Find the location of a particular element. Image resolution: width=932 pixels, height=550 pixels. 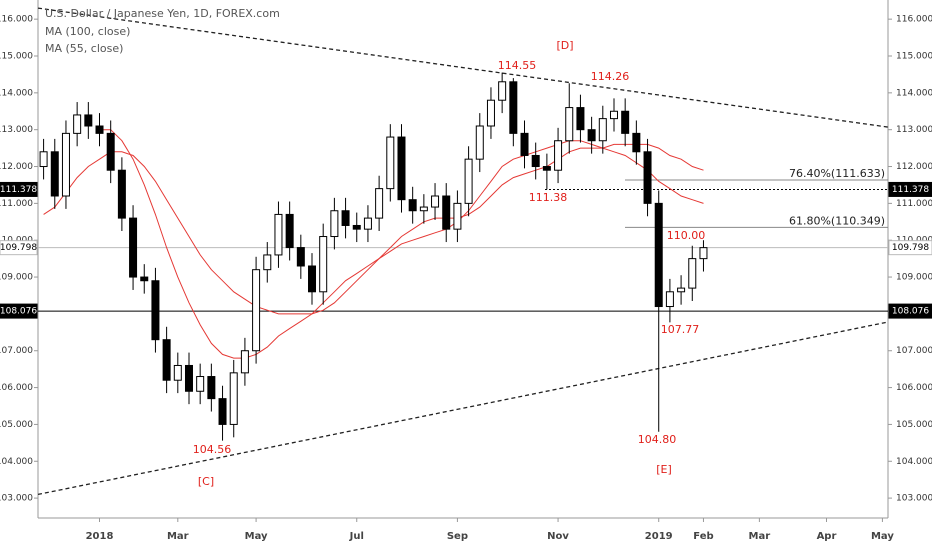

annotation: [E] is located at coordinates (664, 469).